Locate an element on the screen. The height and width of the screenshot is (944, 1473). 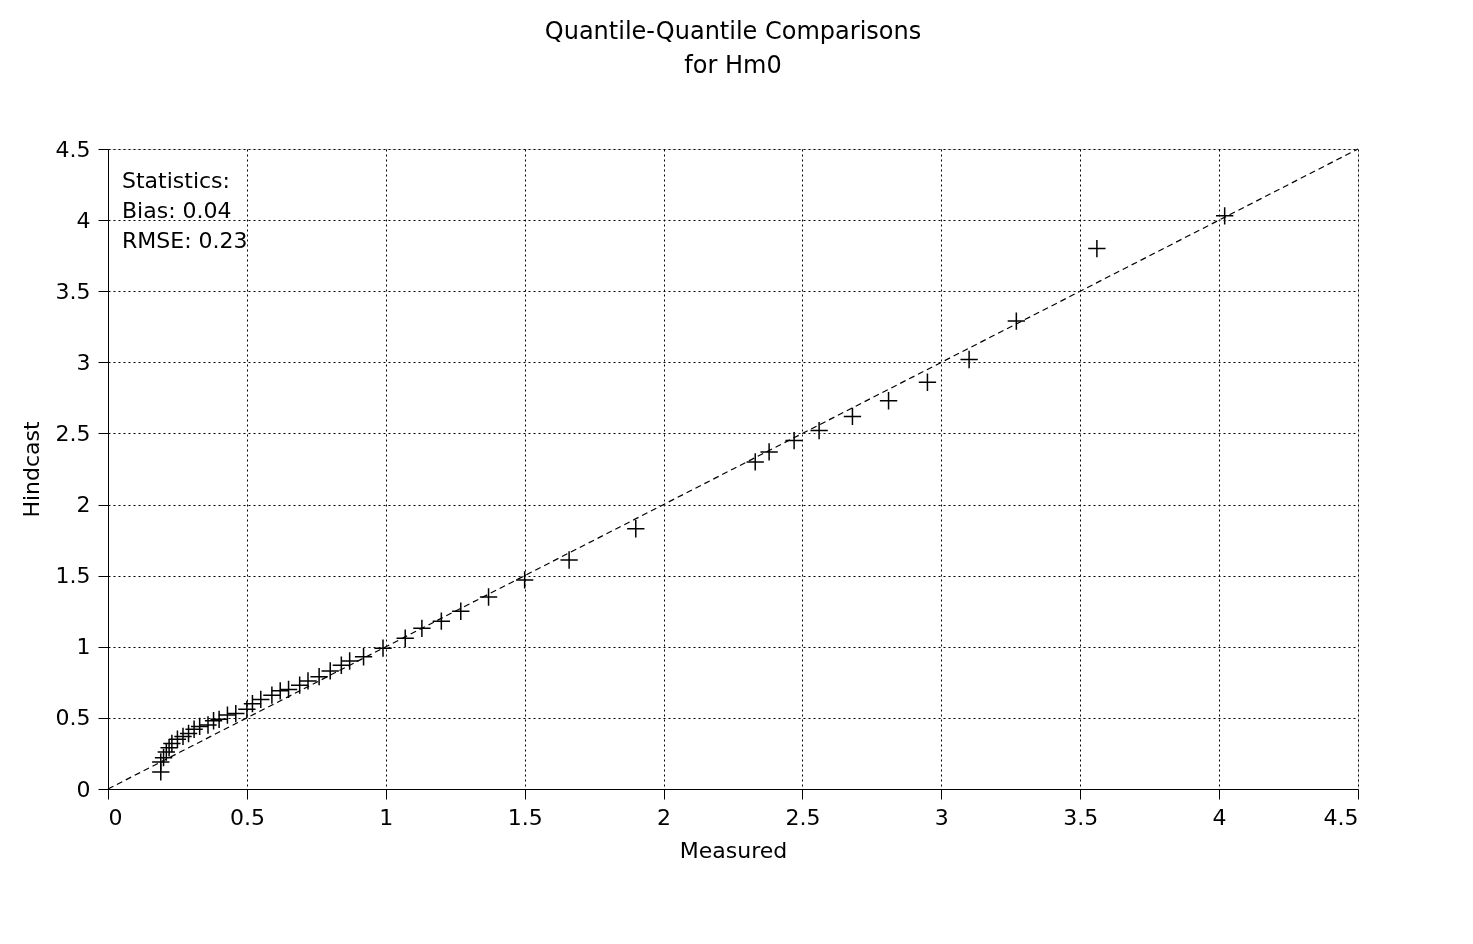
y-tick-label: 4 is located at coordinates (83, 220).